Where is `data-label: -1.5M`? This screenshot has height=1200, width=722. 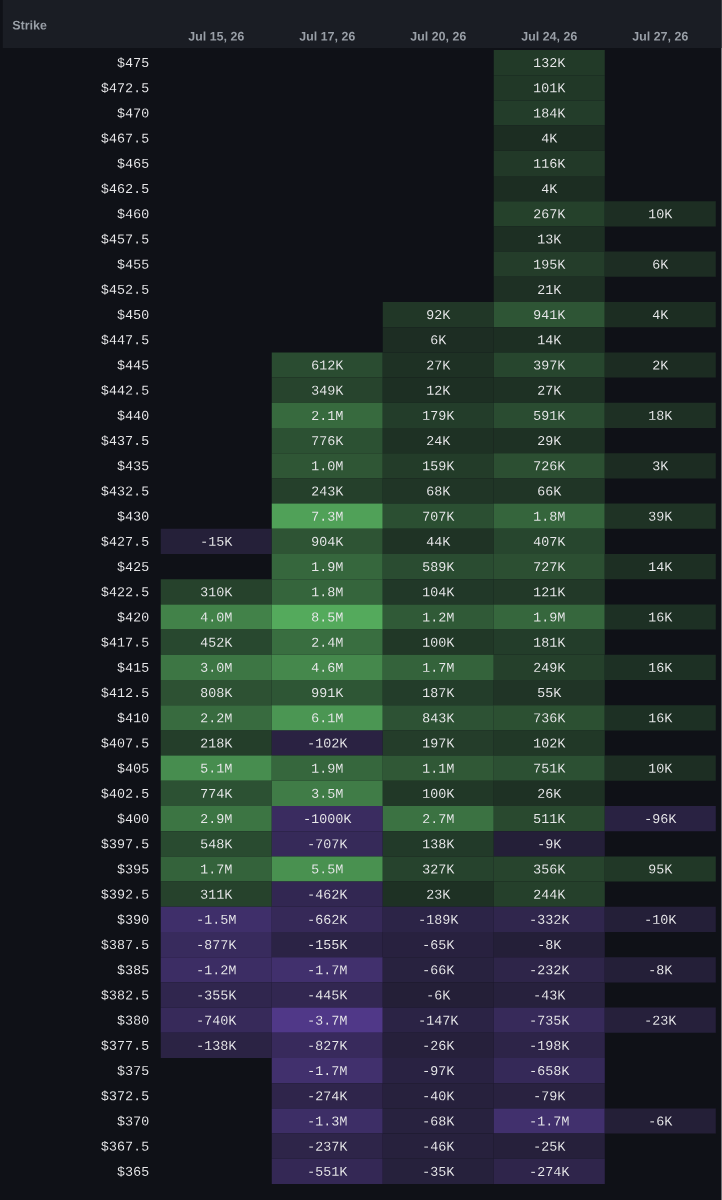
data-label: -1.5M is located at coordinates (217, 919).